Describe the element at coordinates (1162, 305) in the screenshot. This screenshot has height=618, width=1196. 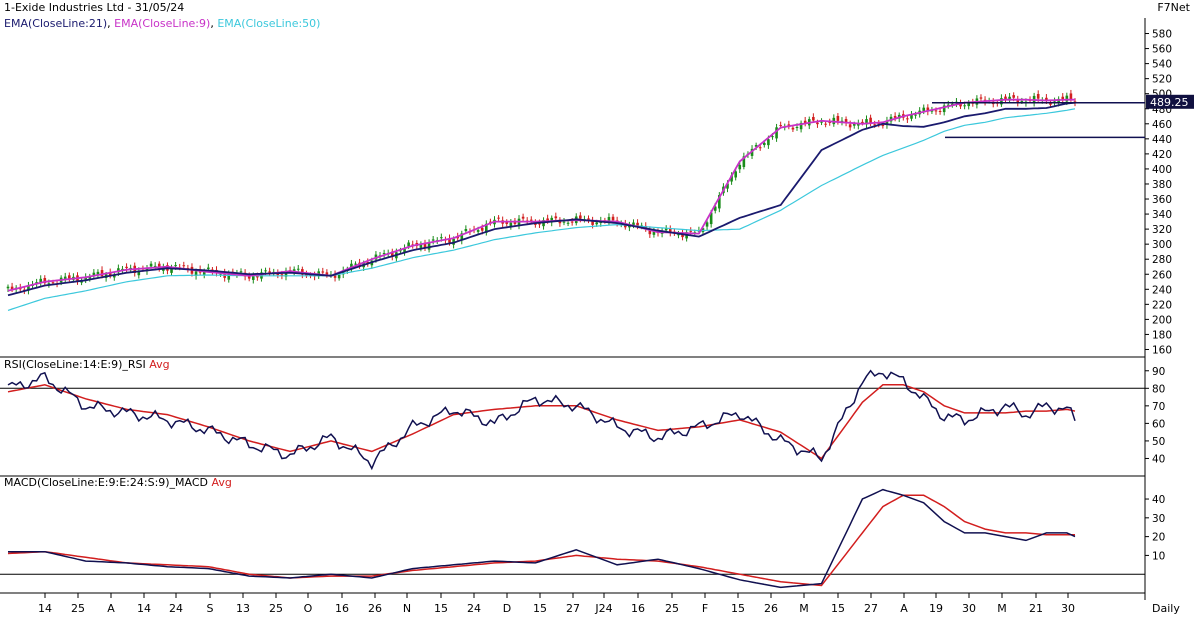
I see `price-axis-tick-label: 220` at that location.